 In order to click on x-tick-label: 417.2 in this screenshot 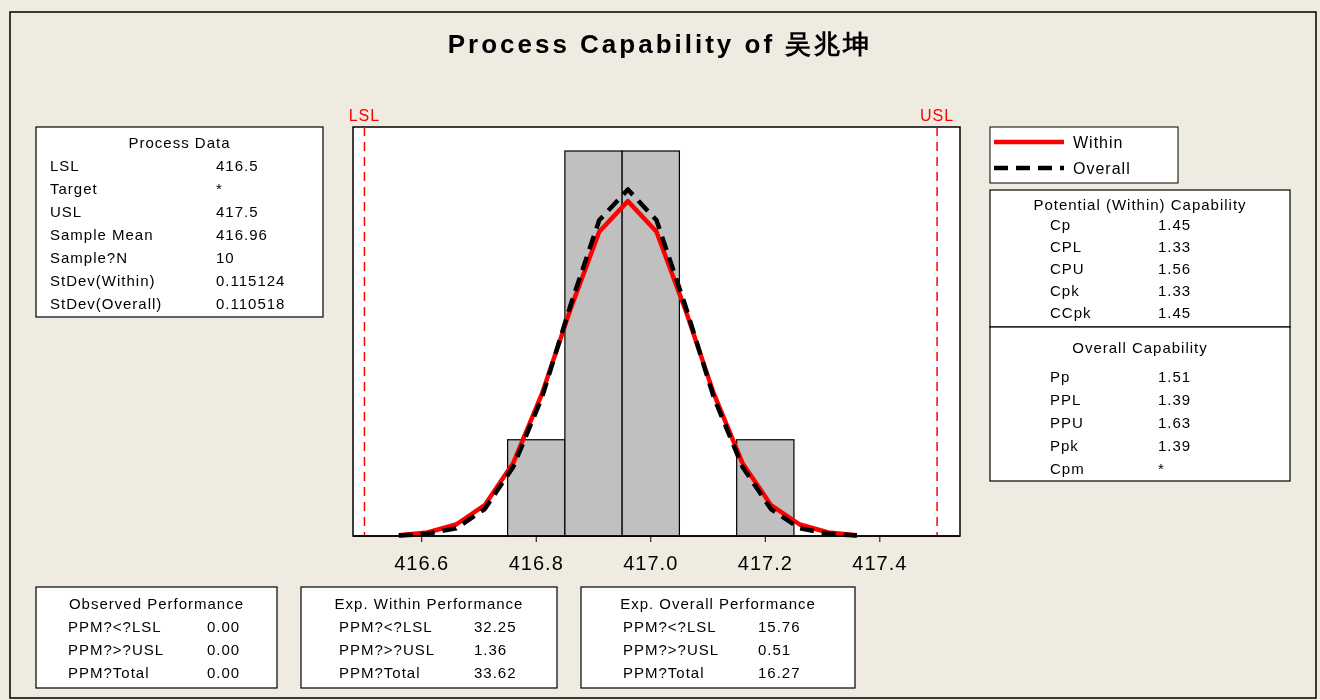, I will do `click(765, 563)`.